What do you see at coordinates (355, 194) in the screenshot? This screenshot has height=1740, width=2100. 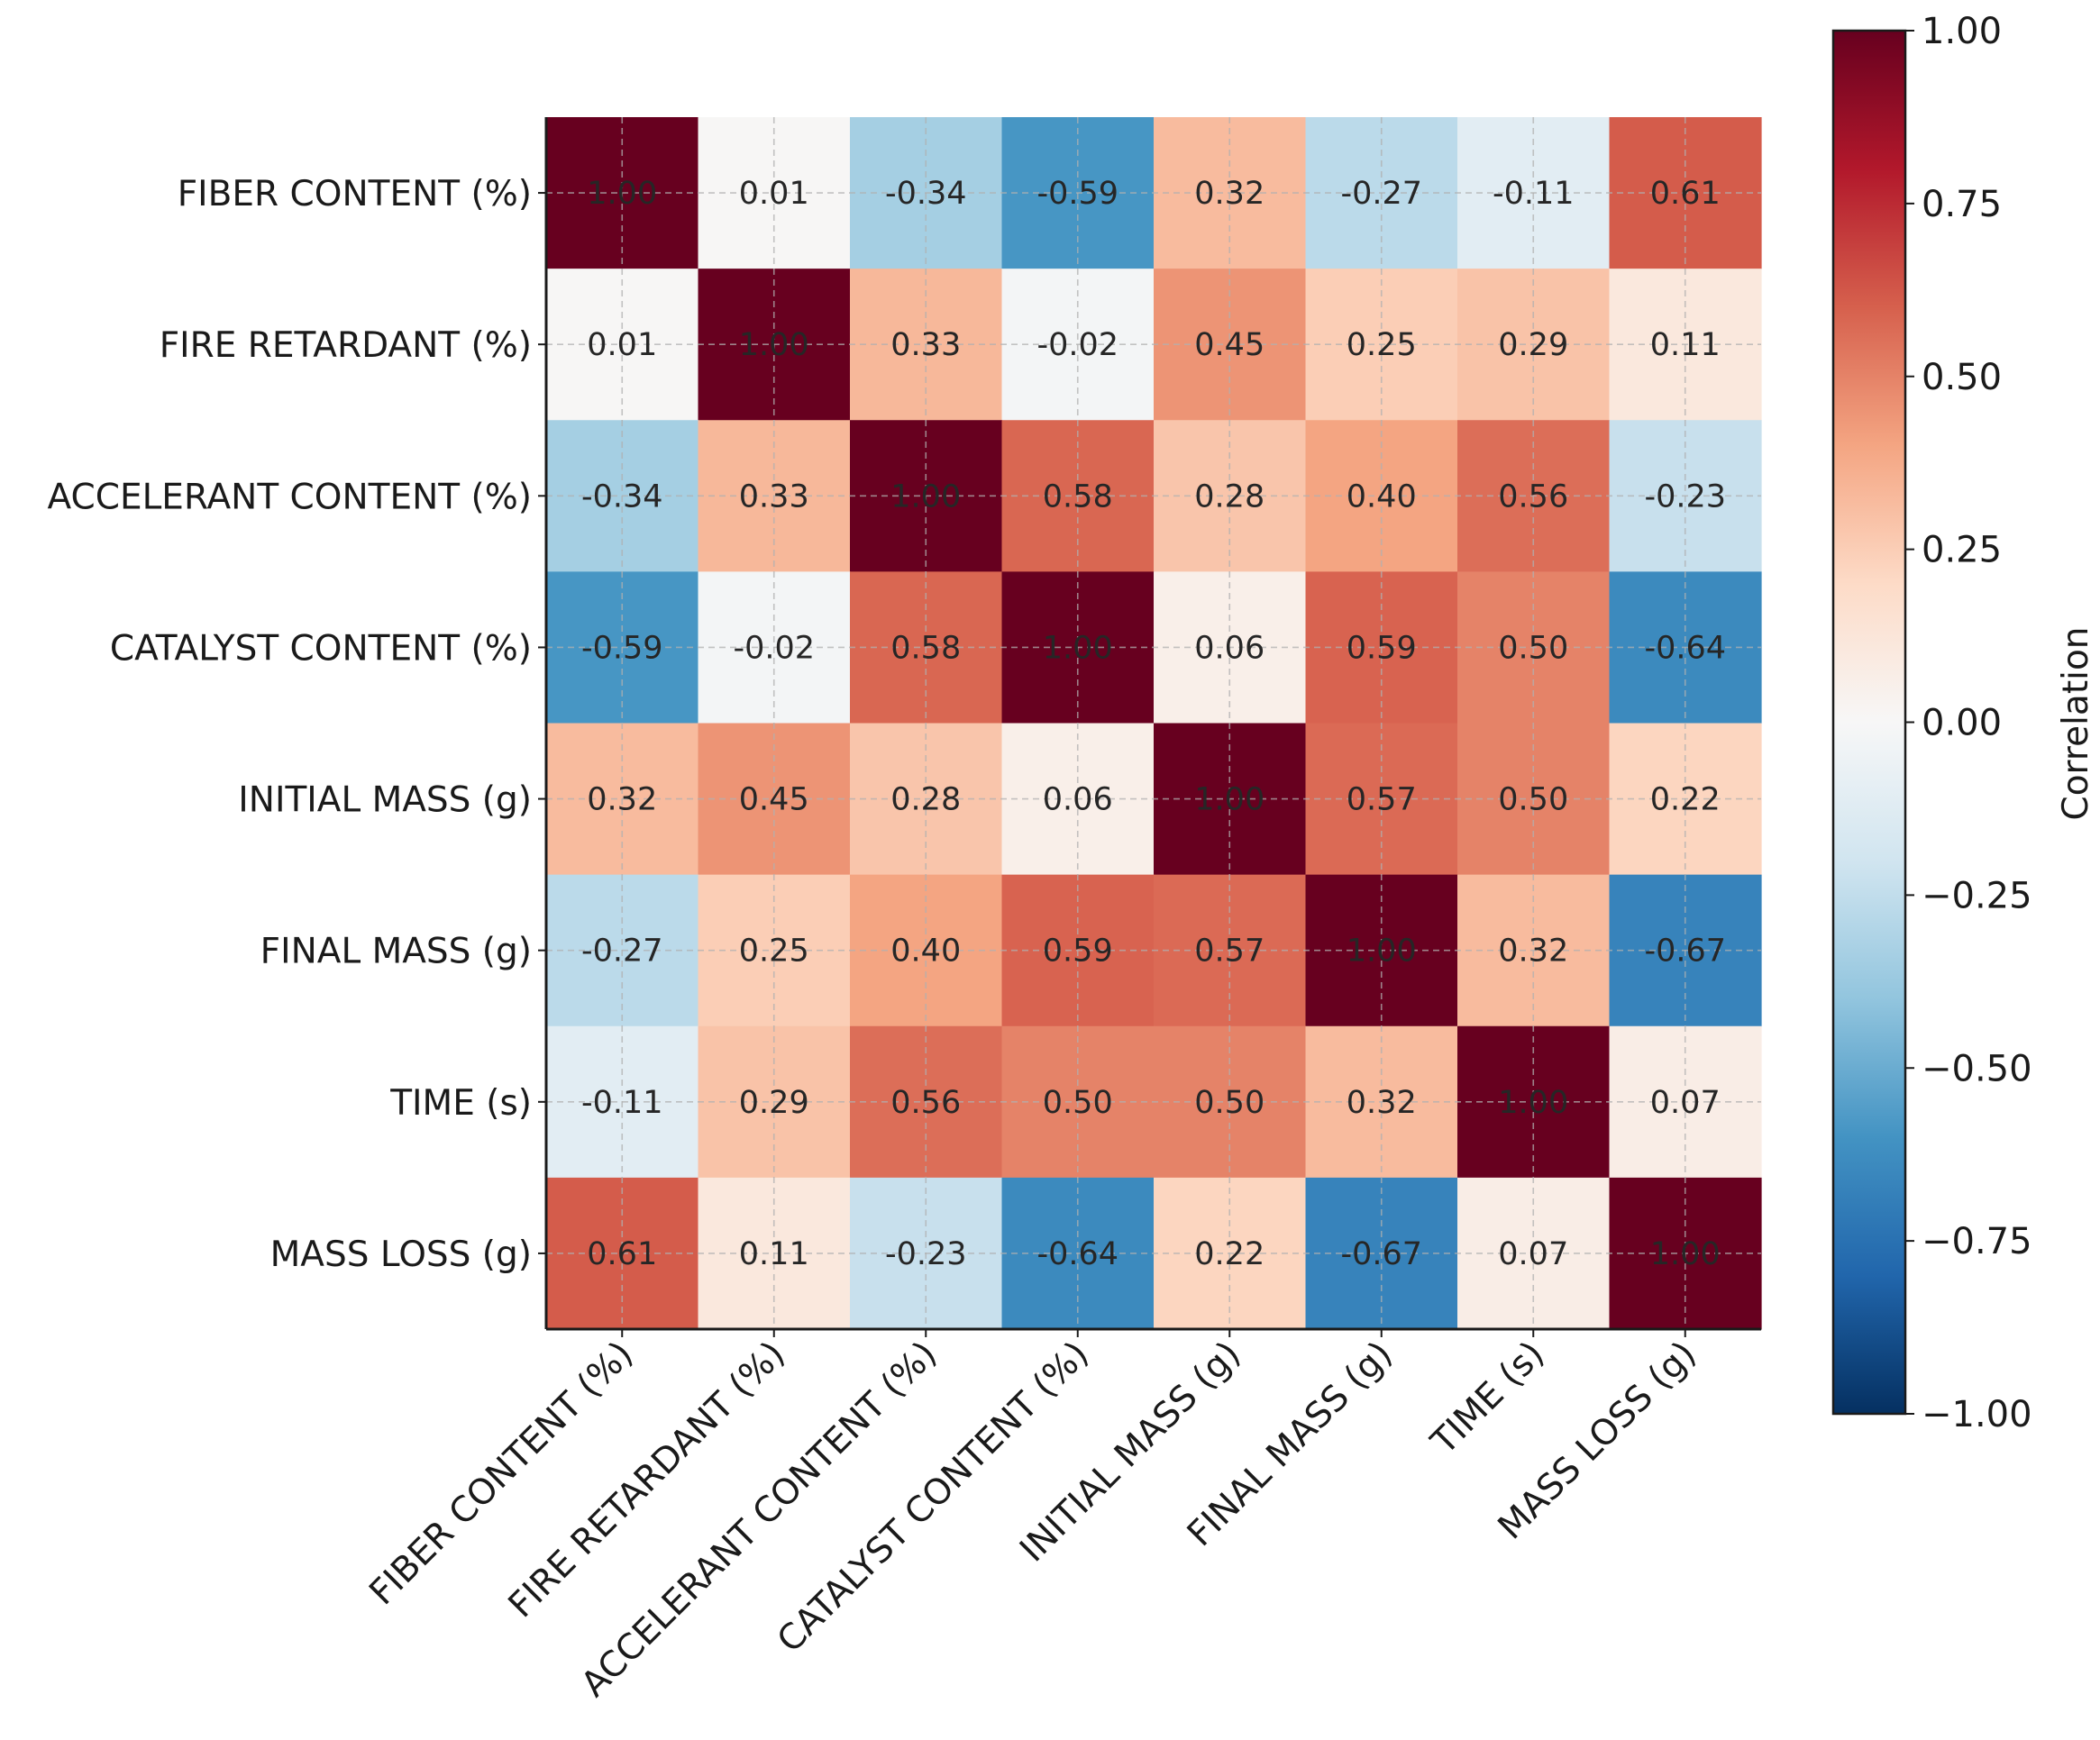 I see `y-tick-label: FIBER CONTENT (%)` at bounding box center [355, 194].